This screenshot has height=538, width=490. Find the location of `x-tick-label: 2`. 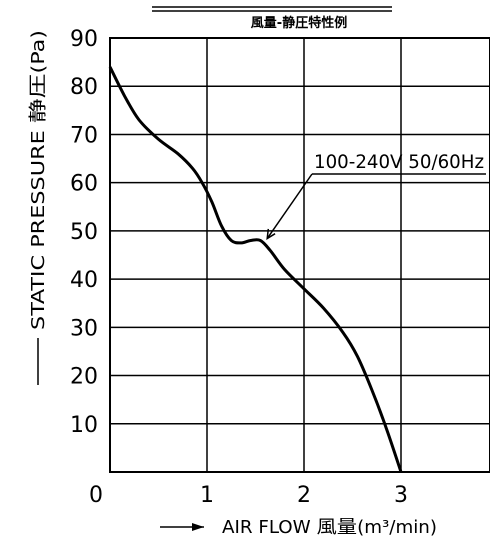

x-tick-label: 2 is located at coordinates (304, 495).